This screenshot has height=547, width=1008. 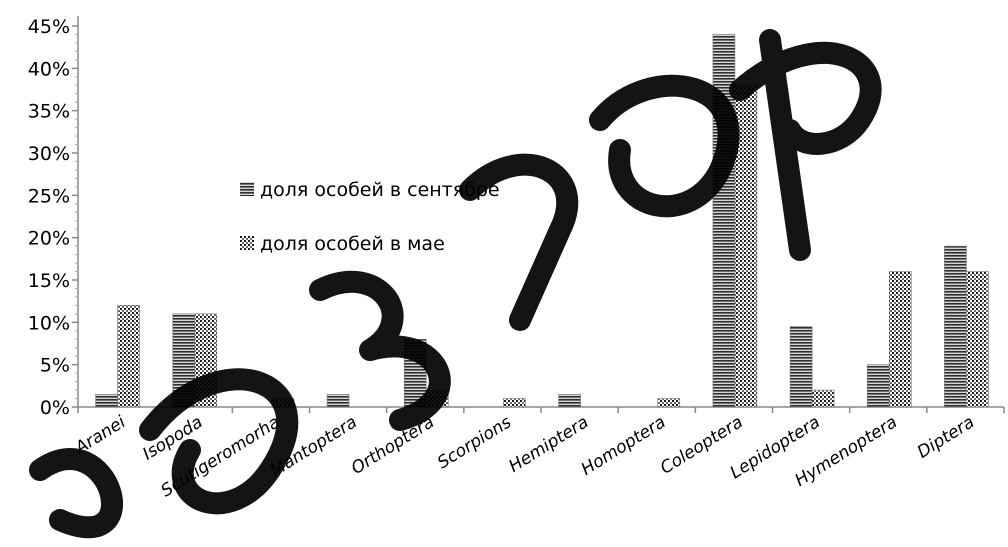 What do you see at coordinates (370, 217) in the screenshot?
I see `legend: доля особей в сентябре доля особей в мае` at bounding box center [370, 217].